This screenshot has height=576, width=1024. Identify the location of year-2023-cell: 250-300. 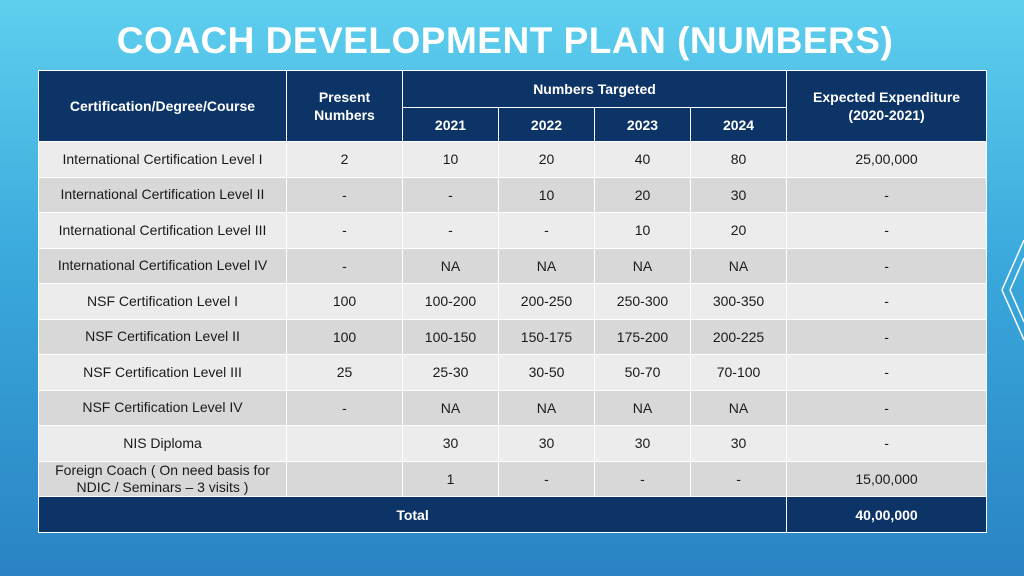
(642, 301).